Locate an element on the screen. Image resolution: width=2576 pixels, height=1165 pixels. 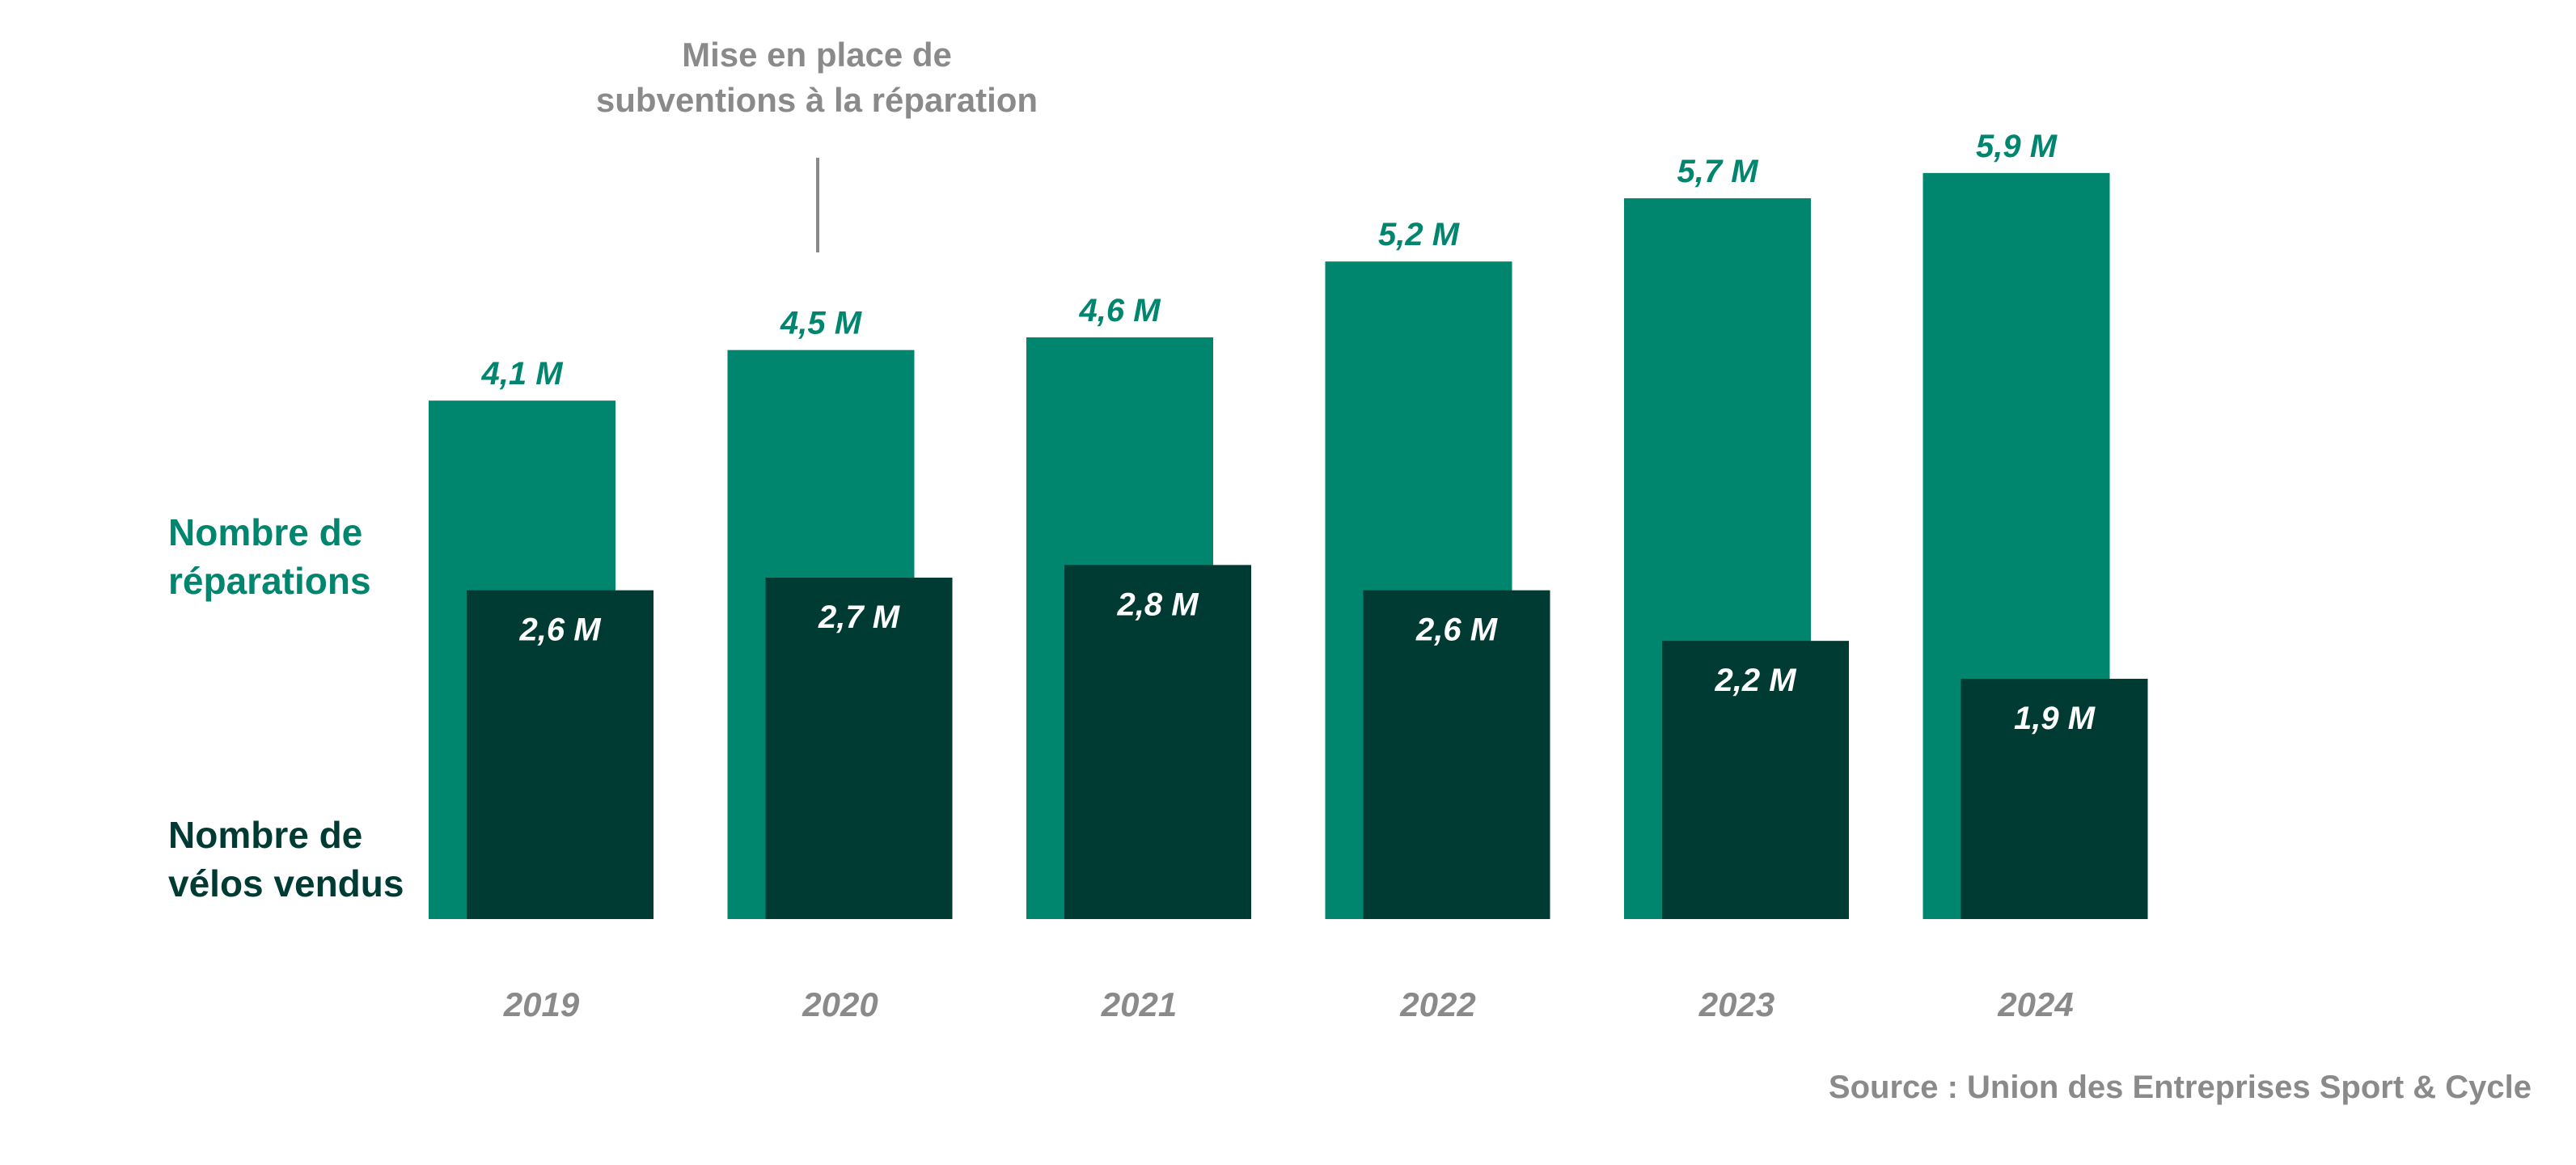
value-label-repairs-2019: 4,1 M is located at coordinates (522, 374).